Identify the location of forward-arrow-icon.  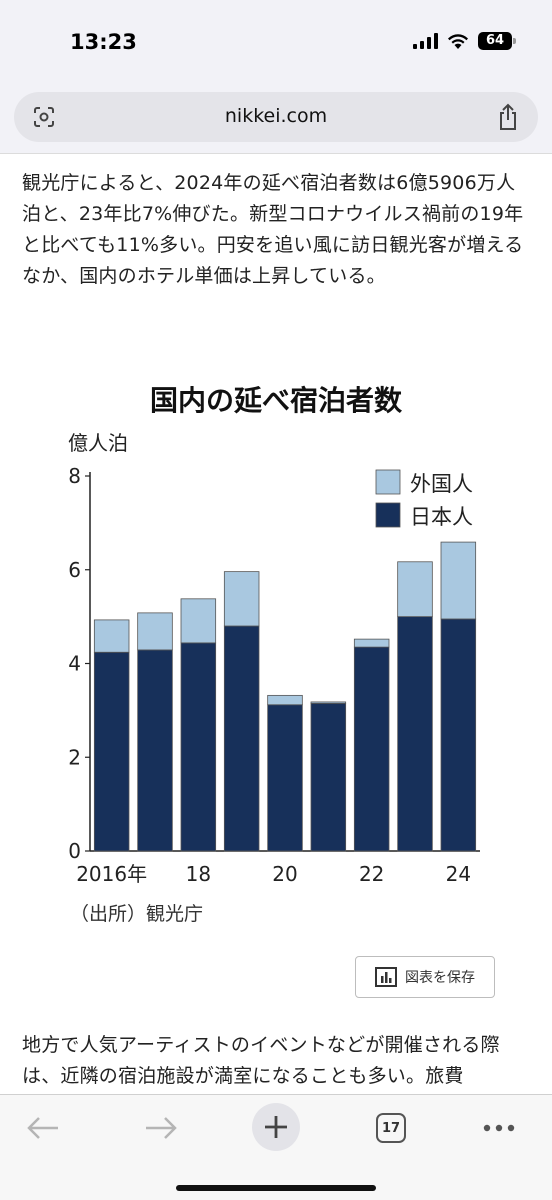
(161, 1128).